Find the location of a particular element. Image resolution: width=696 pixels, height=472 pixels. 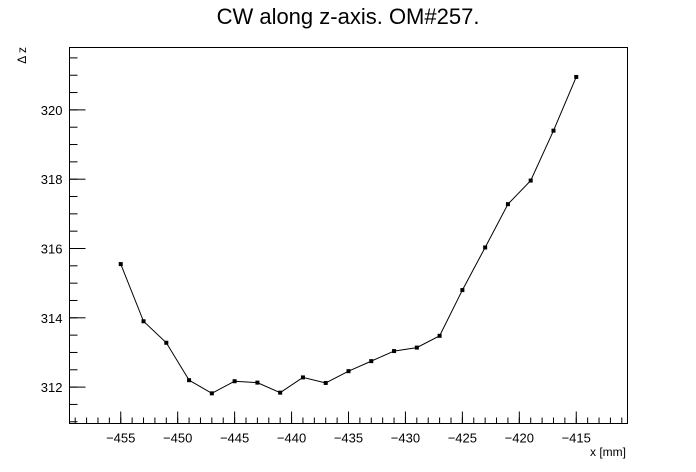

x-tick-label: −425 is located at coordinates (462, 438).